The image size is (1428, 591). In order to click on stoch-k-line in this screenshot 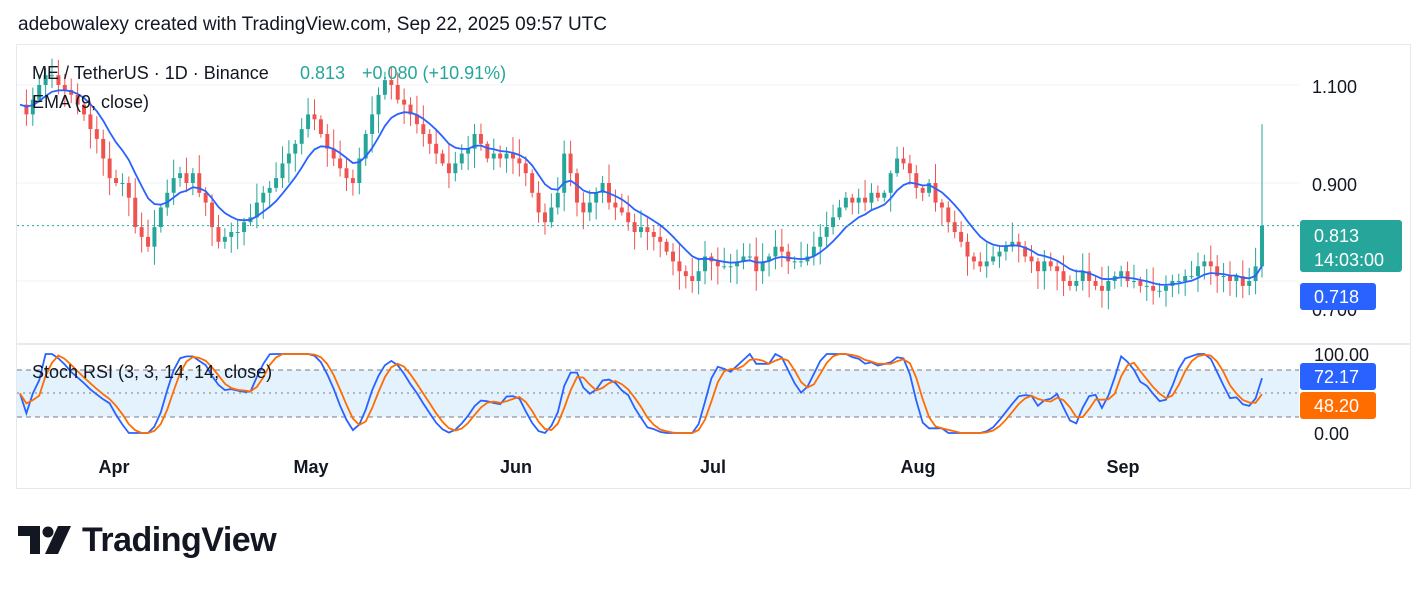, I will do `click(641, 393)`.